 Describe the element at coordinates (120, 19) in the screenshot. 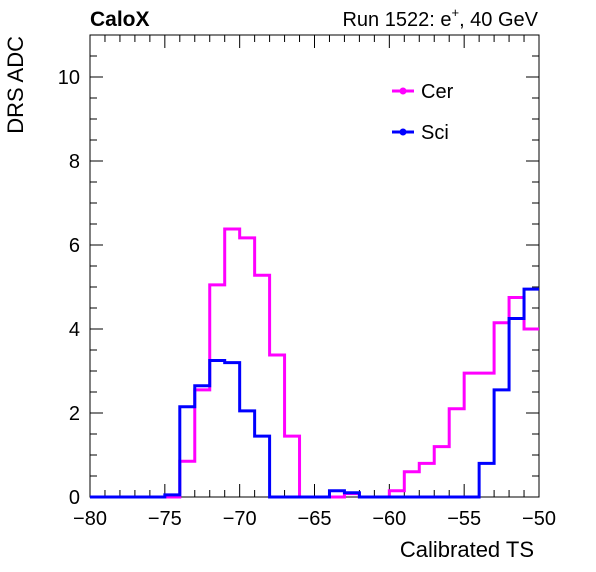

I see `experiment-label: CaloX` at that location.